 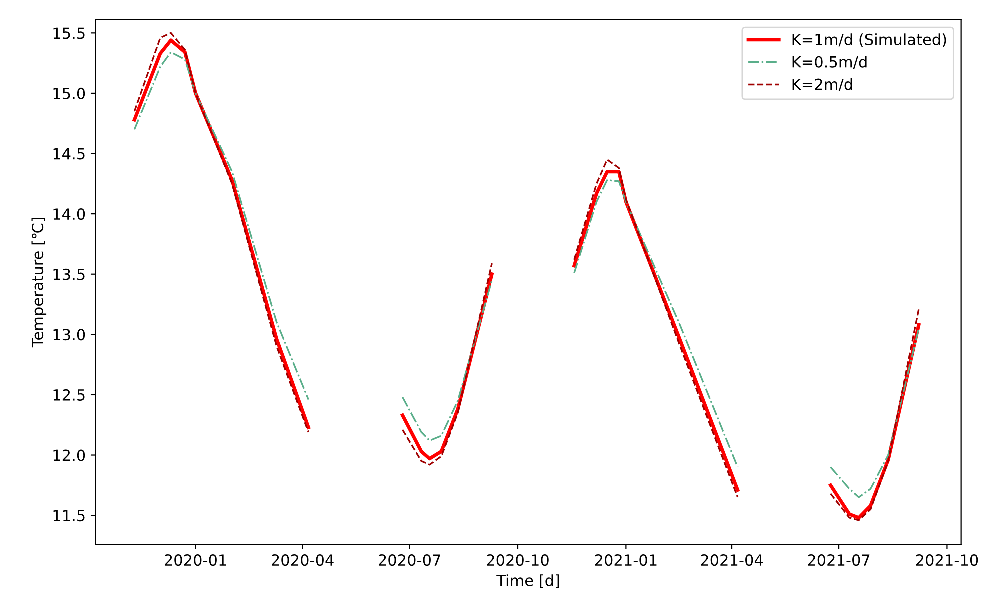 What do you see at coordinates (822, 85) in the screenshot?
I see `legend-label: K=2m/d` at bounding box center [822, 85].